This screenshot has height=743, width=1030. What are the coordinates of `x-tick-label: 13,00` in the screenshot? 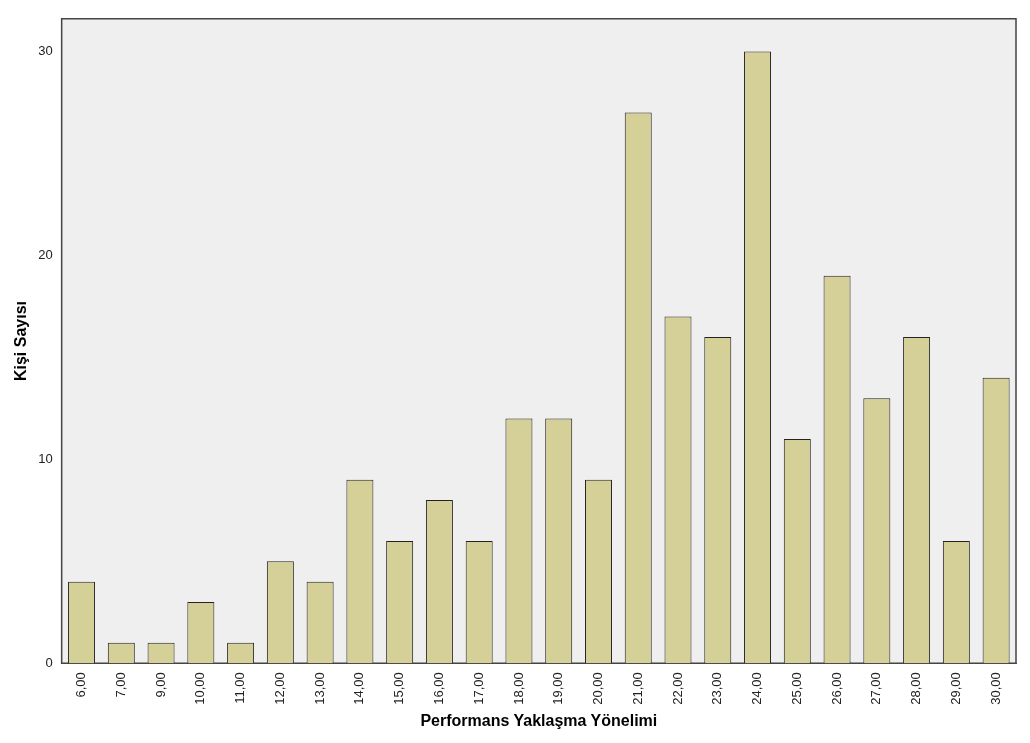 It's located at (319, 688).